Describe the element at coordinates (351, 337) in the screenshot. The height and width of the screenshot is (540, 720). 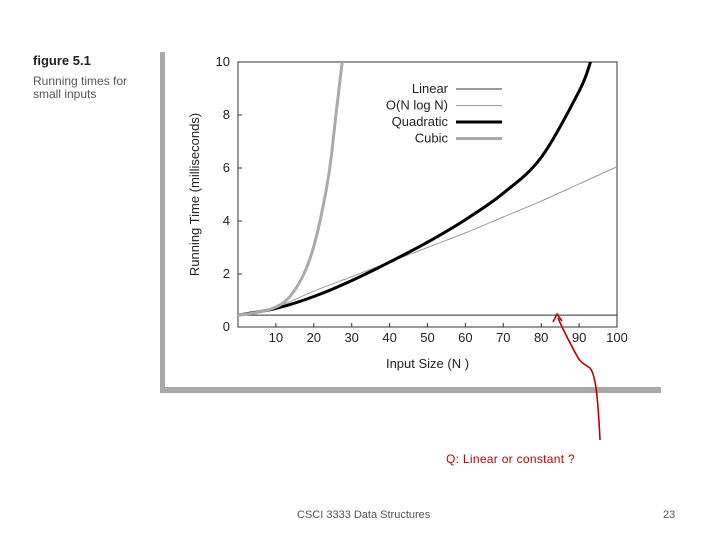
I see `x-tick-label: 30` at that location.